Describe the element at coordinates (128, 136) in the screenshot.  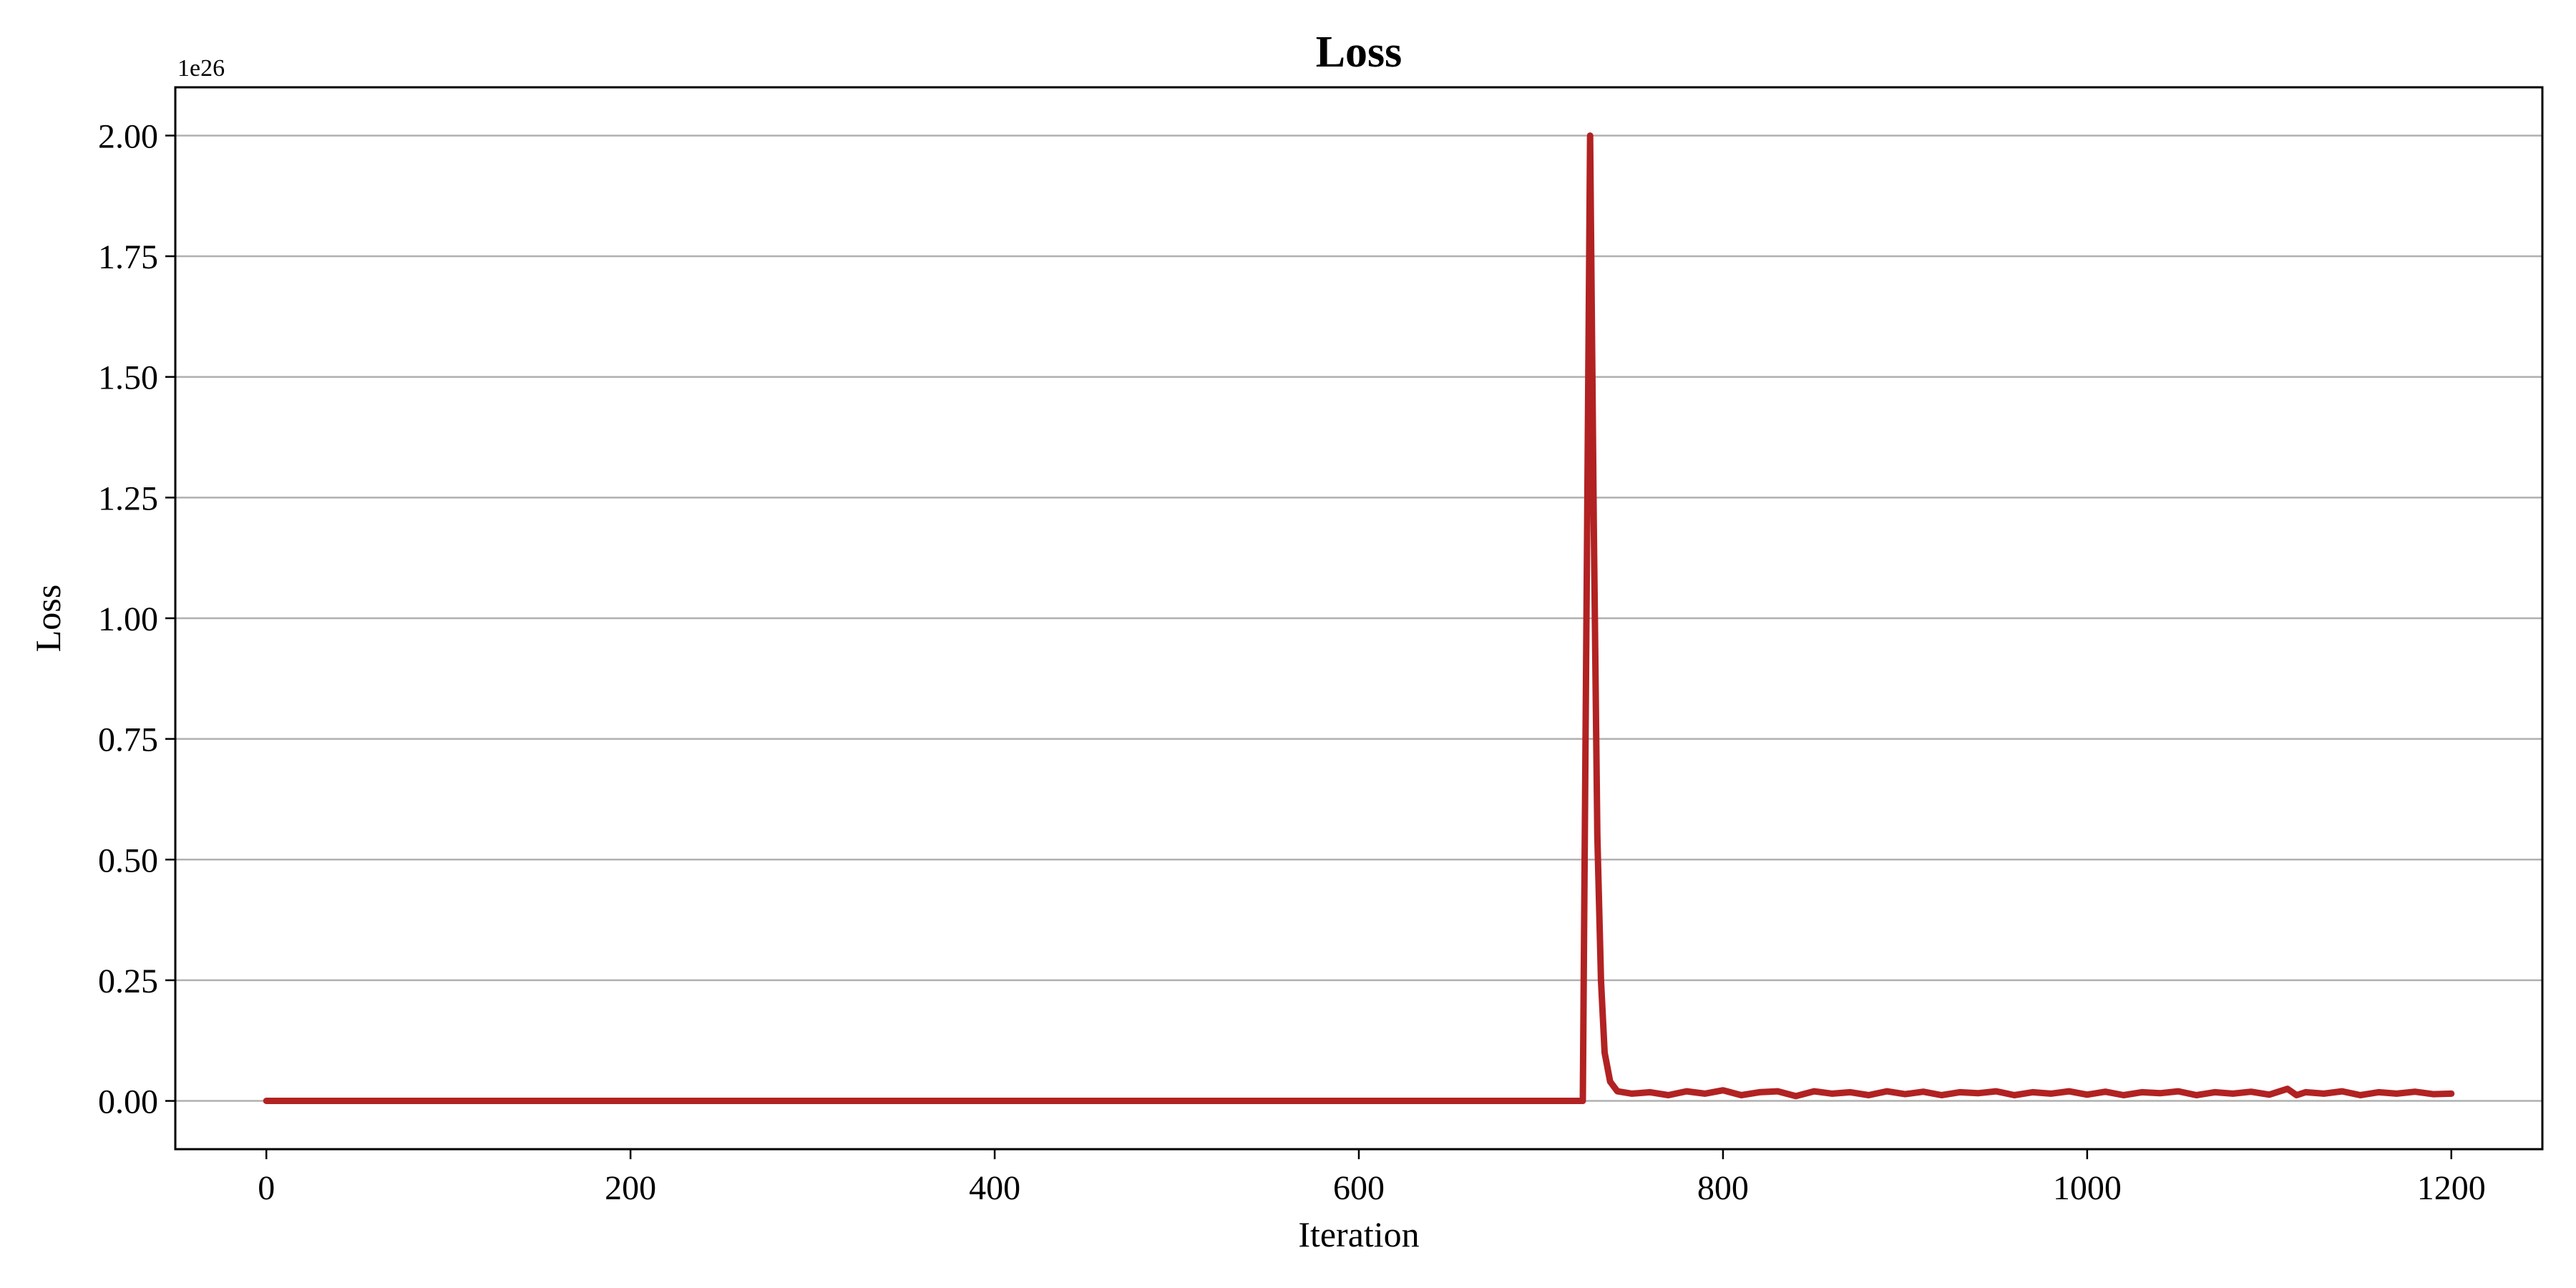
I see `y-tick-label: 2.00` at that location.